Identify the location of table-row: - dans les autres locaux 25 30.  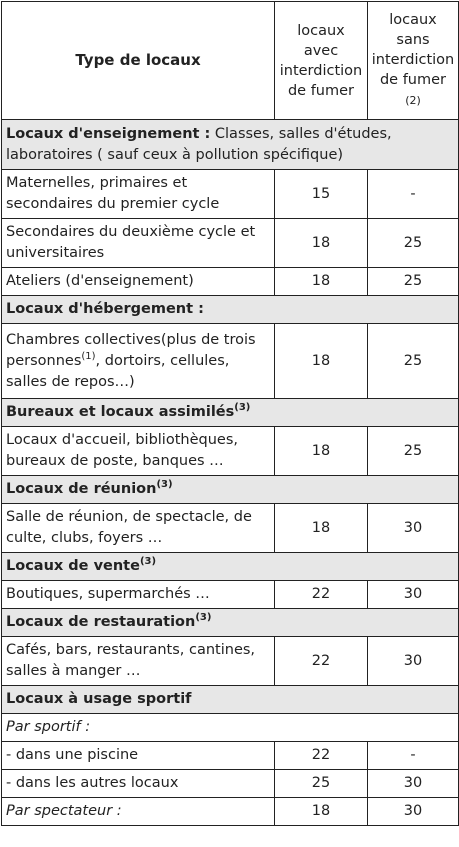
(230, 783).